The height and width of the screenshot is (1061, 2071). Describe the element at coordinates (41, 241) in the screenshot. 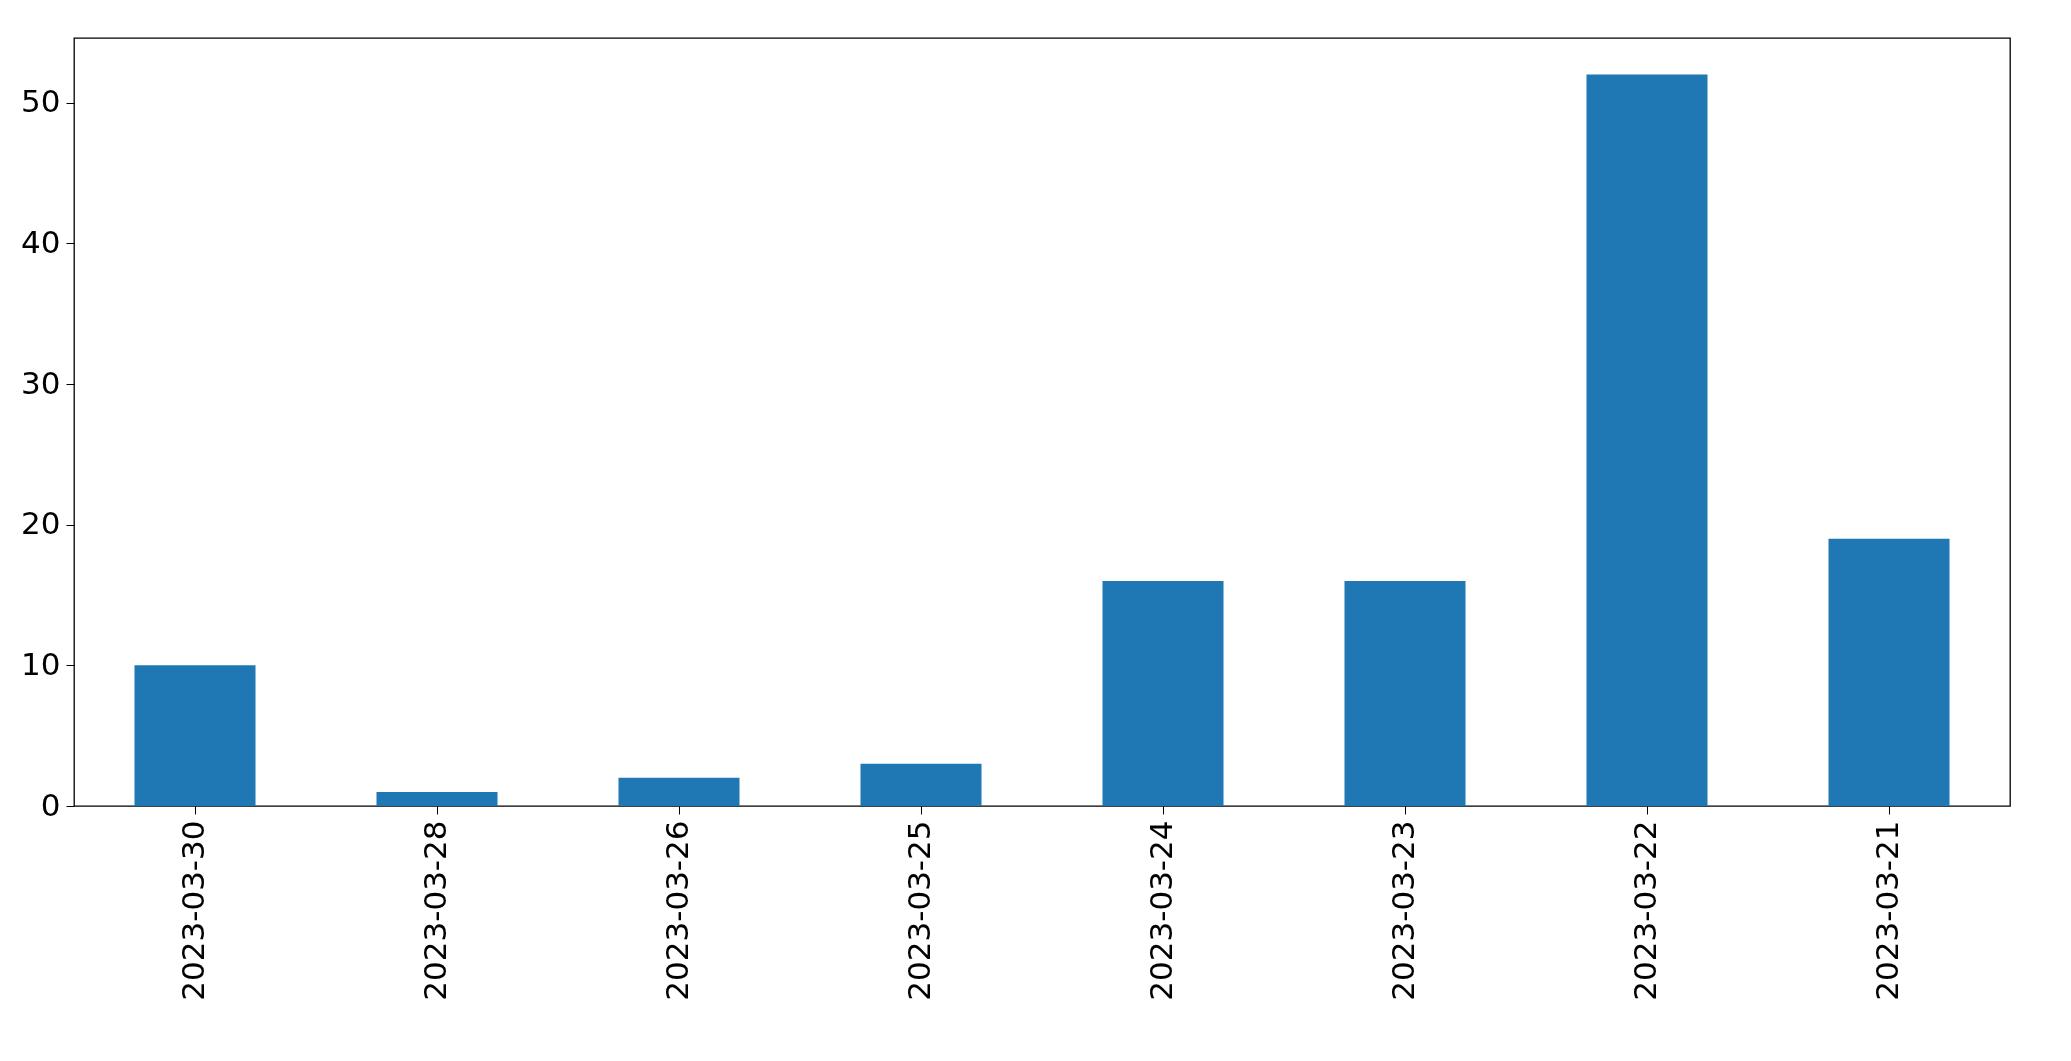

I see `y-tick-label: 40` at that location.